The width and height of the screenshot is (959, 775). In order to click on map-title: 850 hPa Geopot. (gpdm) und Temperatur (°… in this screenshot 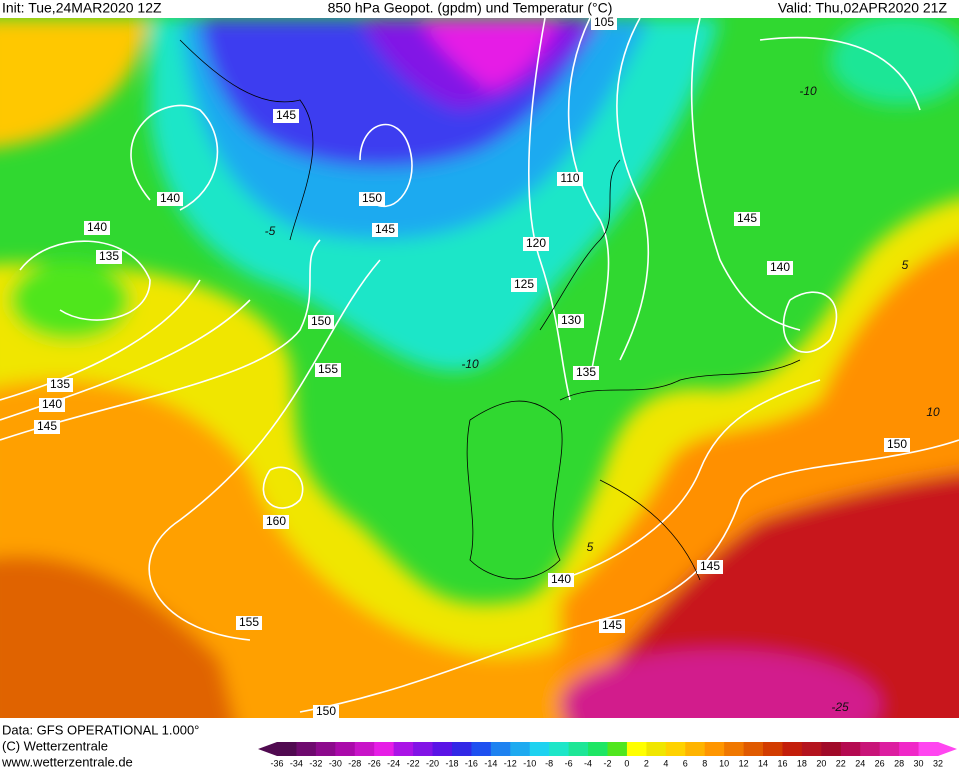, I will do `click(470, 8)`.